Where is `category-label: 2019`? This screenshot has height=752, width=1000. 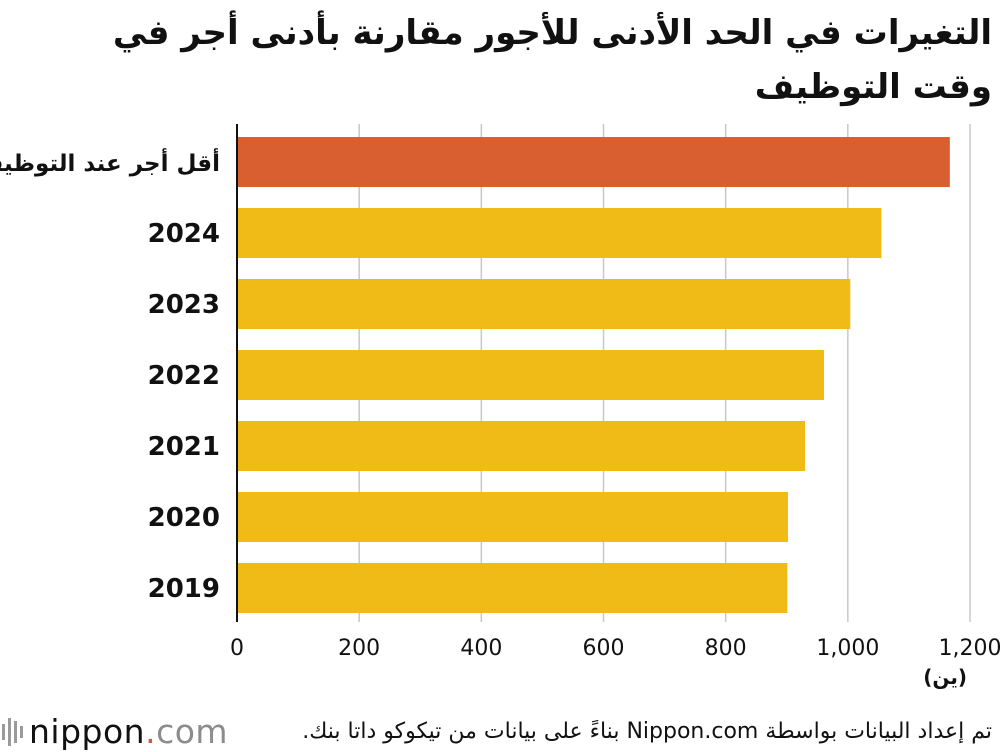
category-label: 2019 is located at coordinates (184, 589).